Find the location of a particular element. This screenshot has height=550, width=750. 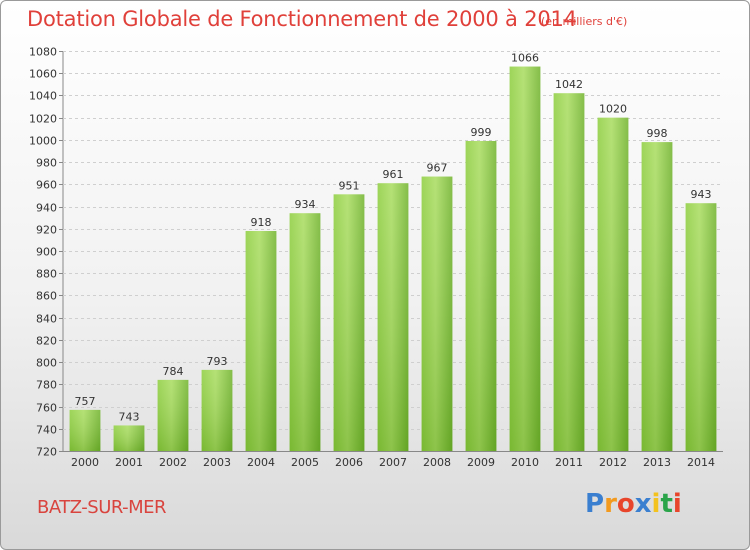

y-tick-label: 980 is located at coordinates (46, 163).